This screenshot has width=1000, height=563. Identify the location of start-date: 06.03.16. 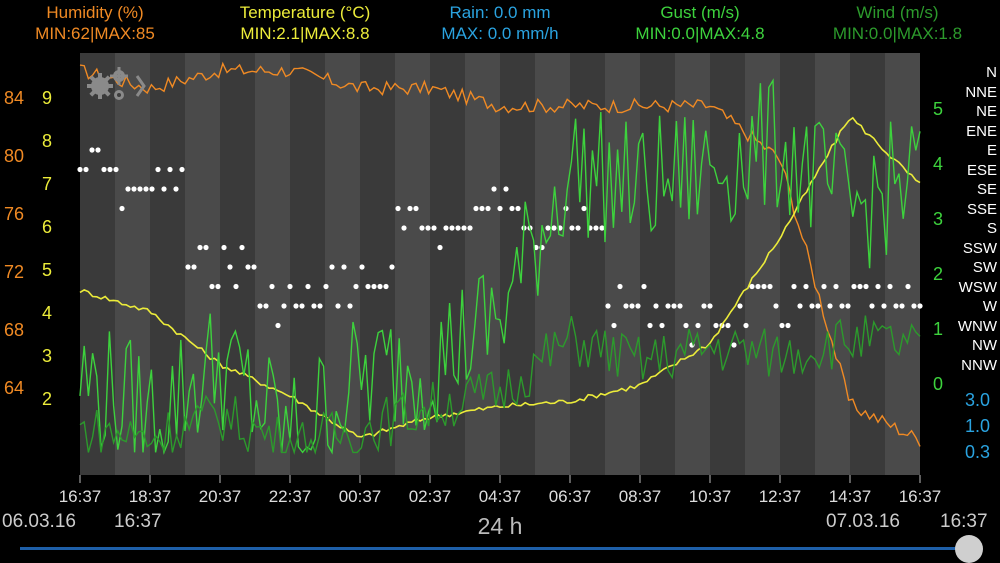
(39, 521).